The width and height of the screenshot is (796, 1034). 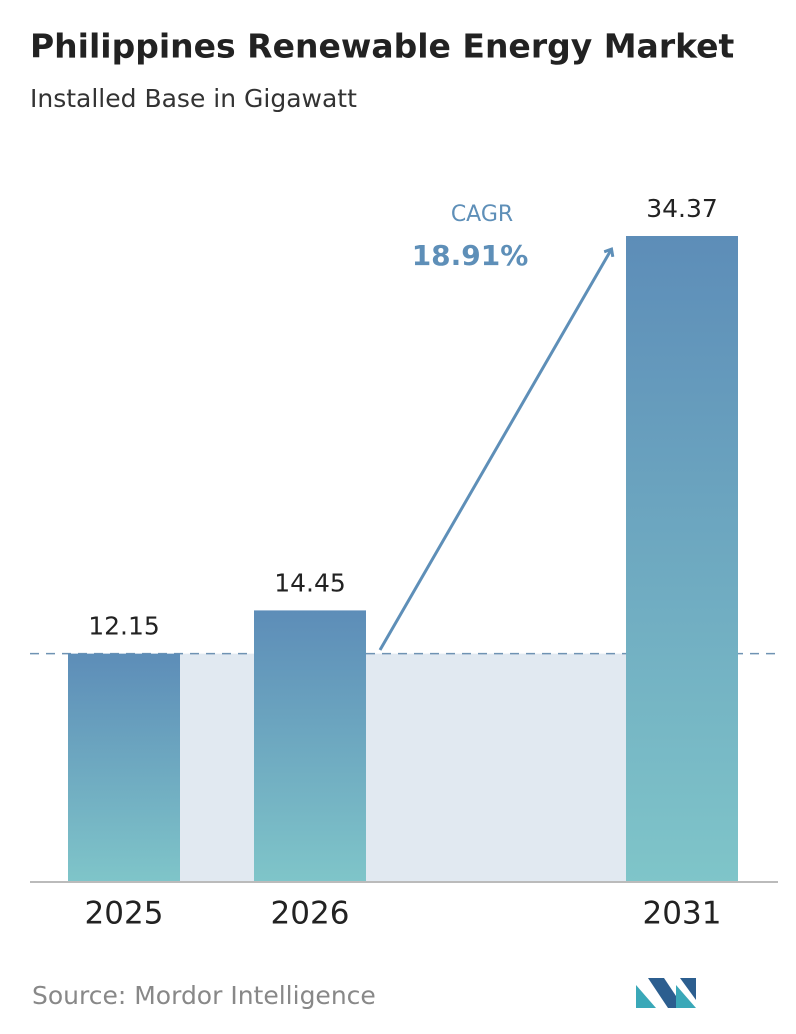 What do you see at coordinates (310, 914) in the screenshot?
I see `x-tick-label: 2026` at bounding box center [310, 914].